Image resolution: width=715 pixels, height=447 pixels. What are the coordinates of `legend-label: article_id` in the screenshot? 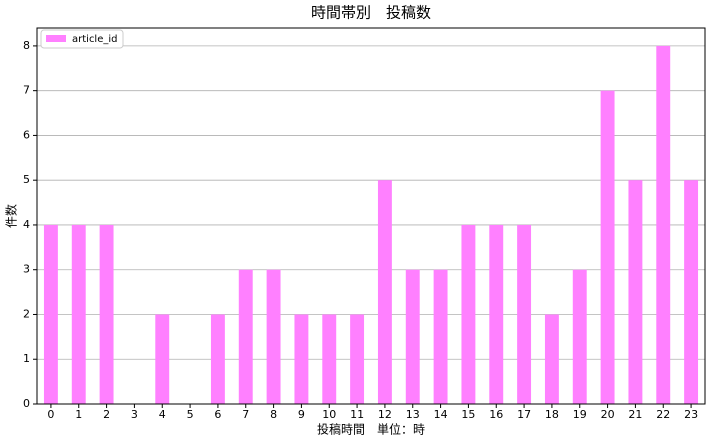 It's located at (95, 39).